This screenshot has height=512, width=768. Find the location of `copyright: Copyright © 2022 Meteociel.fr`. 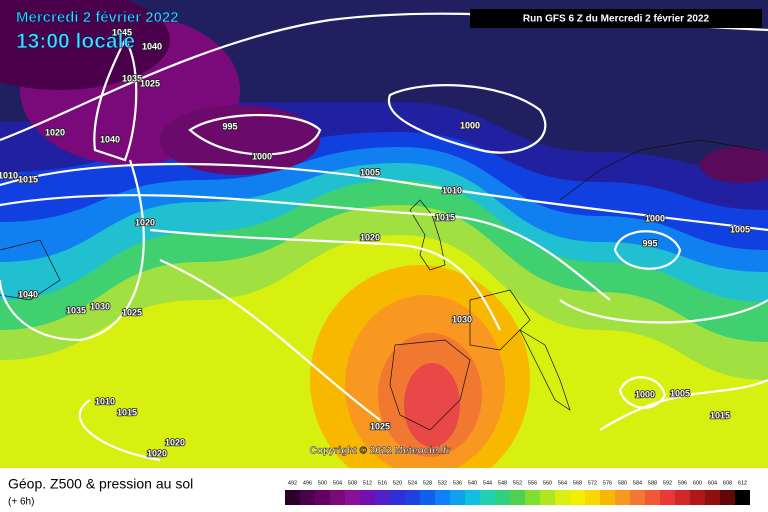

copyright: Copyright © 2022 Meteociel.fr is located at coordinates (380, 451).